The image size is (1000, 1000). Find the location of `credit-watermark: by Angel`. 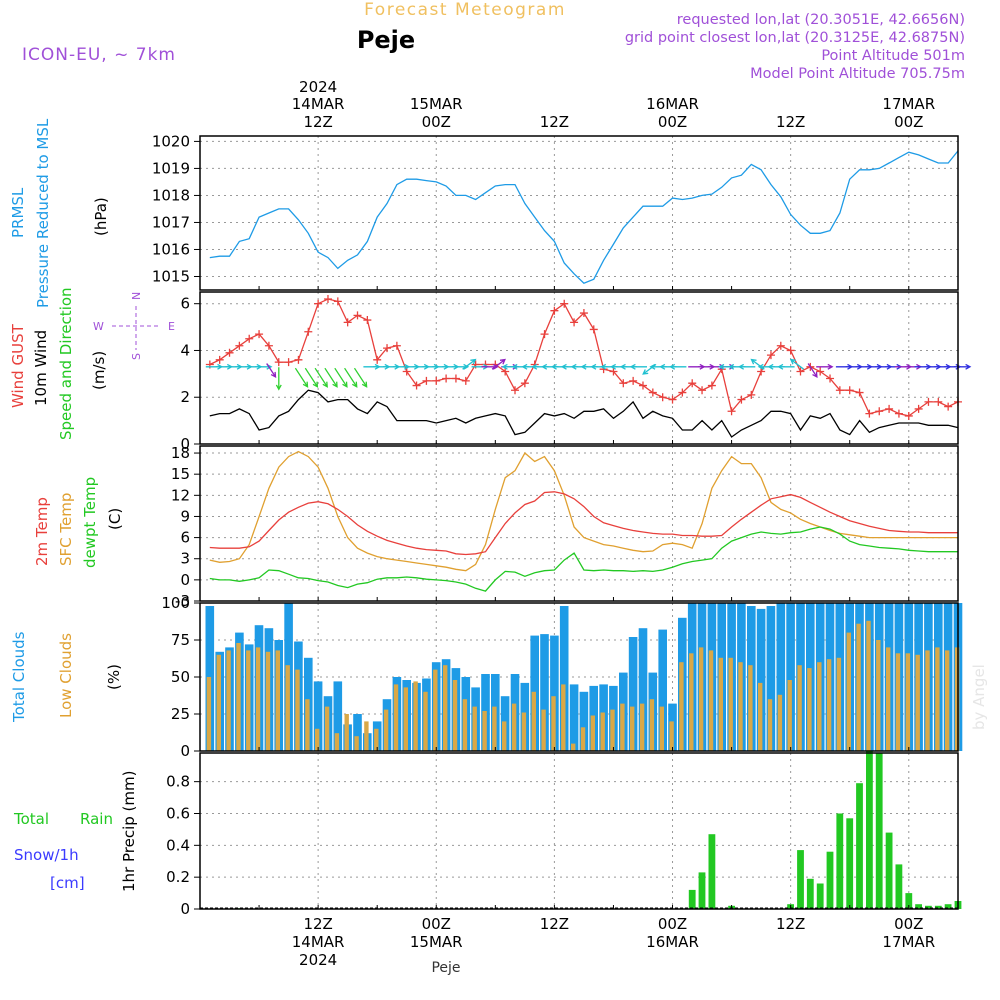

credit-watermark: by Angel is located at coordinates (979, 697).